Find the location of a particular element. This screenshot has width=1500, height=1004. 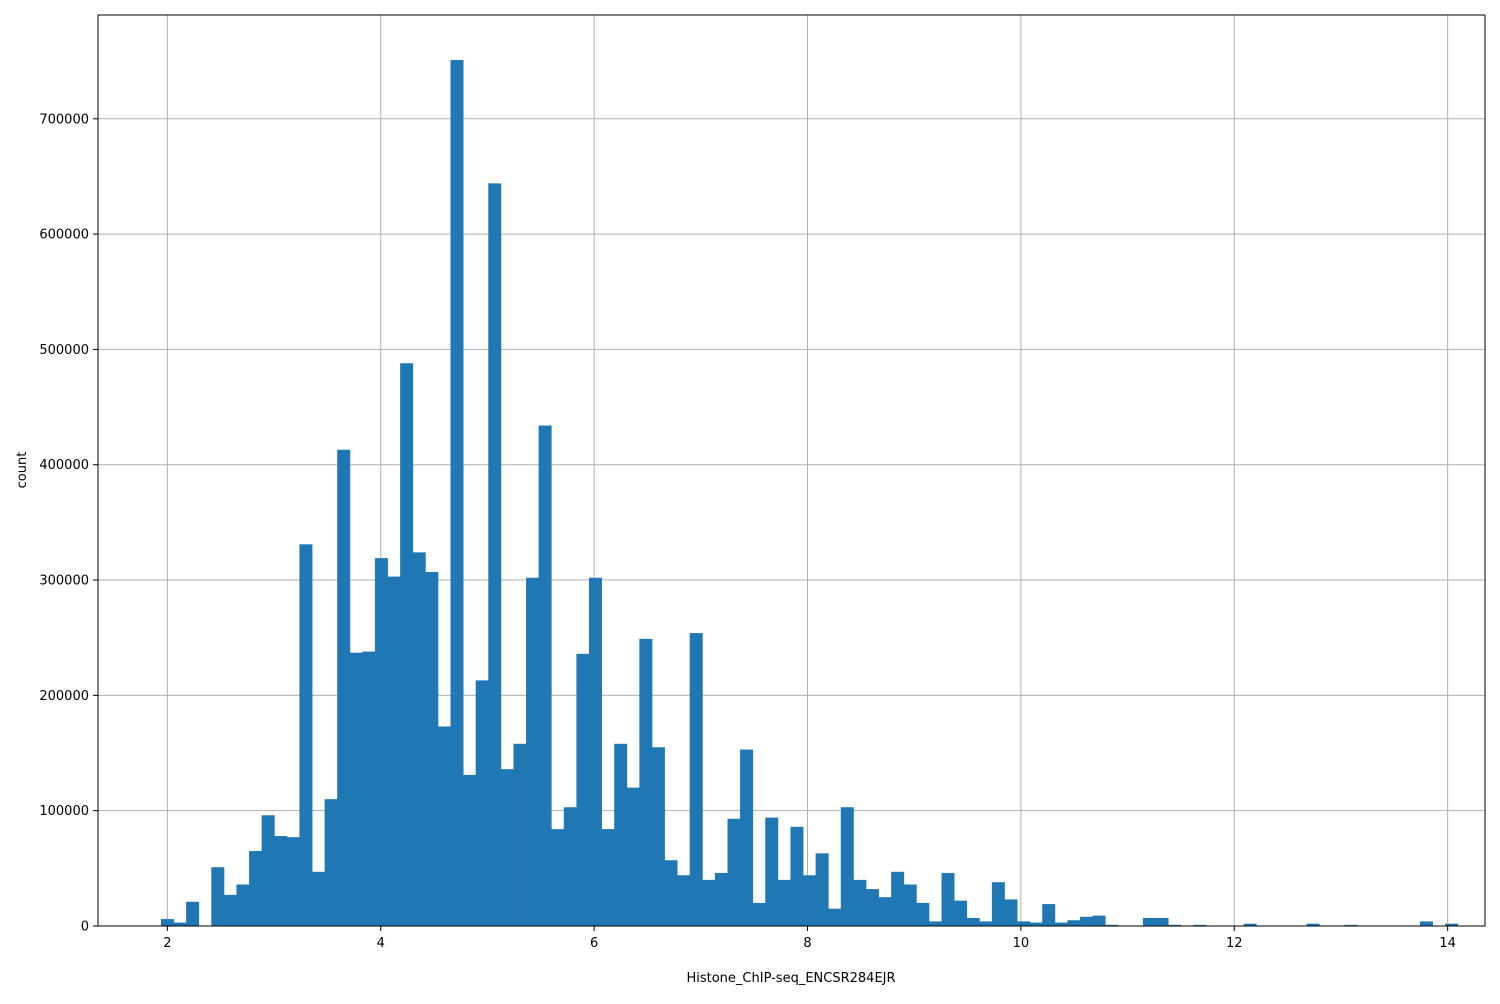

y-tick-label: 700000 is located at coordinates (64, 119).